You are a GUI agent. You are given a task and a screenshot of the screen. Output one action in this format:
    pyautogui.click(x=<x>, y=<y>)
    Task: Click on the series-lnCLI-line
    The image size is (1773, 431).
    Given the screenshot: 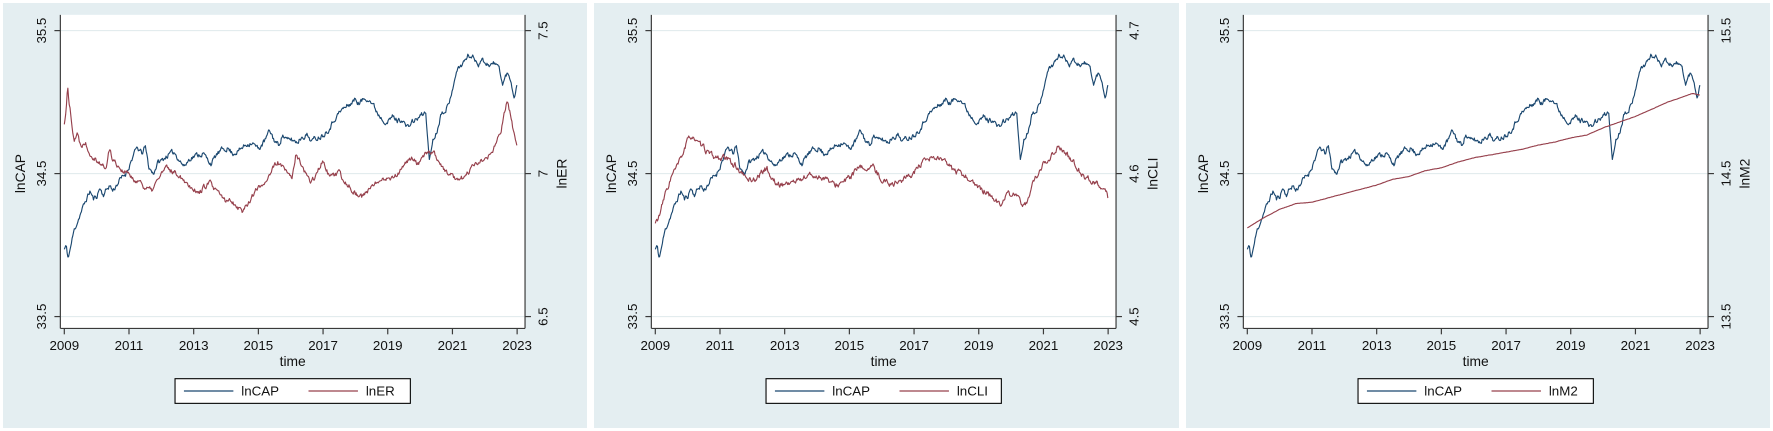 What is the action you would take?
    pyautogui.click(x=882, y=179)
    